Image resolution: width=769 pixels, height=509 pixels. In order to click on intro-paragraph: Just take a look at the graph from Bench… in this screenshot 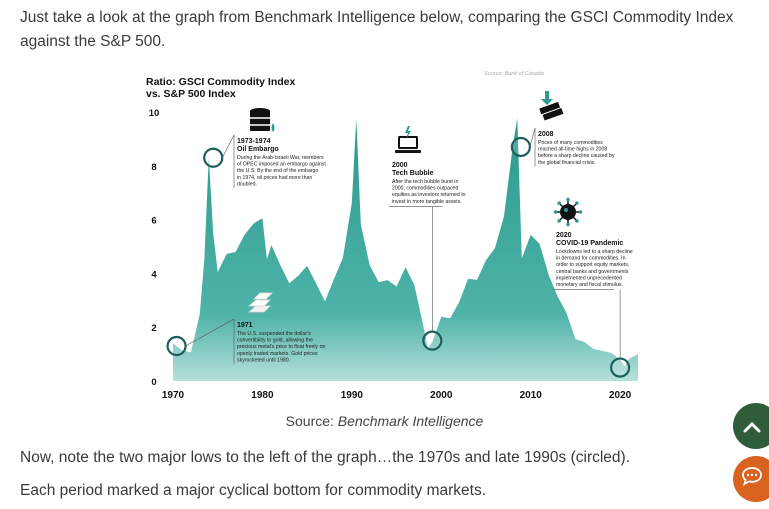, I will do `click(377, 29)`.